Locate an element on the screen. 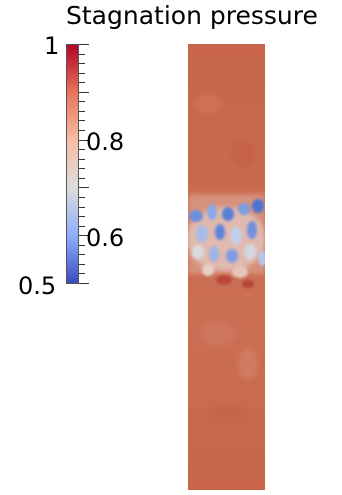 Image resolution: width=342 pixels, height=495 pixels. colorbar-label-0-8: 0.8 is located at coordinates (105, 142).